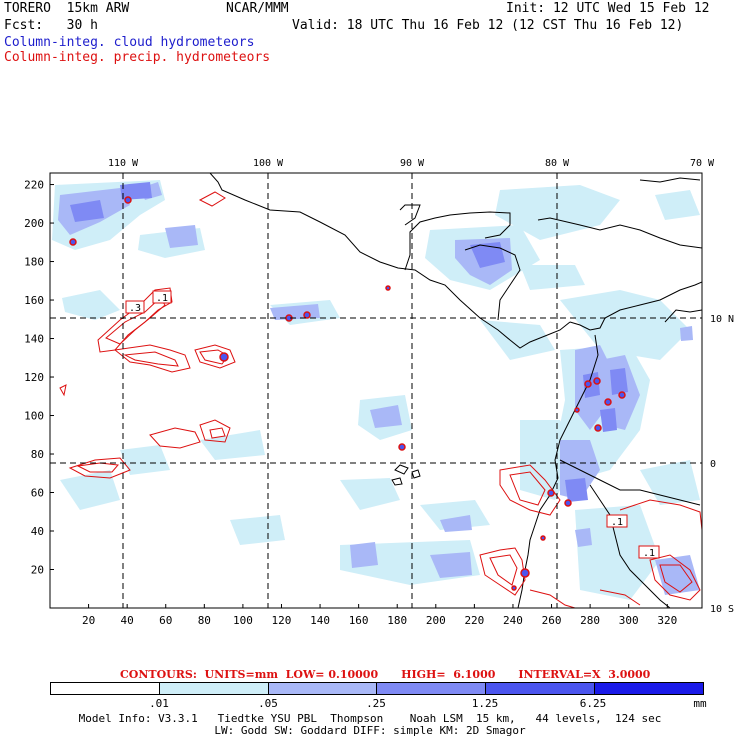  What do you see at coordinates (37, 570) in the screenshot?
I see `y-tick-label: 20` at bounding box center [37, 570].